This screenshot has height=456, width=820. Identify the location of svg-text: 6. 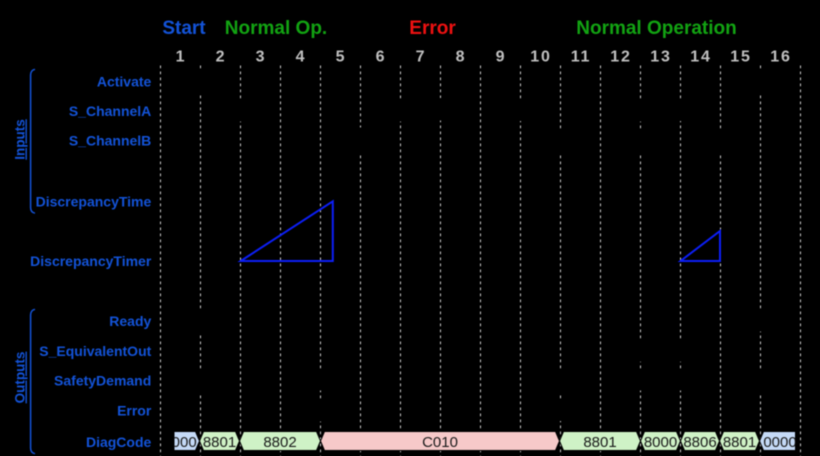
(381, 57).